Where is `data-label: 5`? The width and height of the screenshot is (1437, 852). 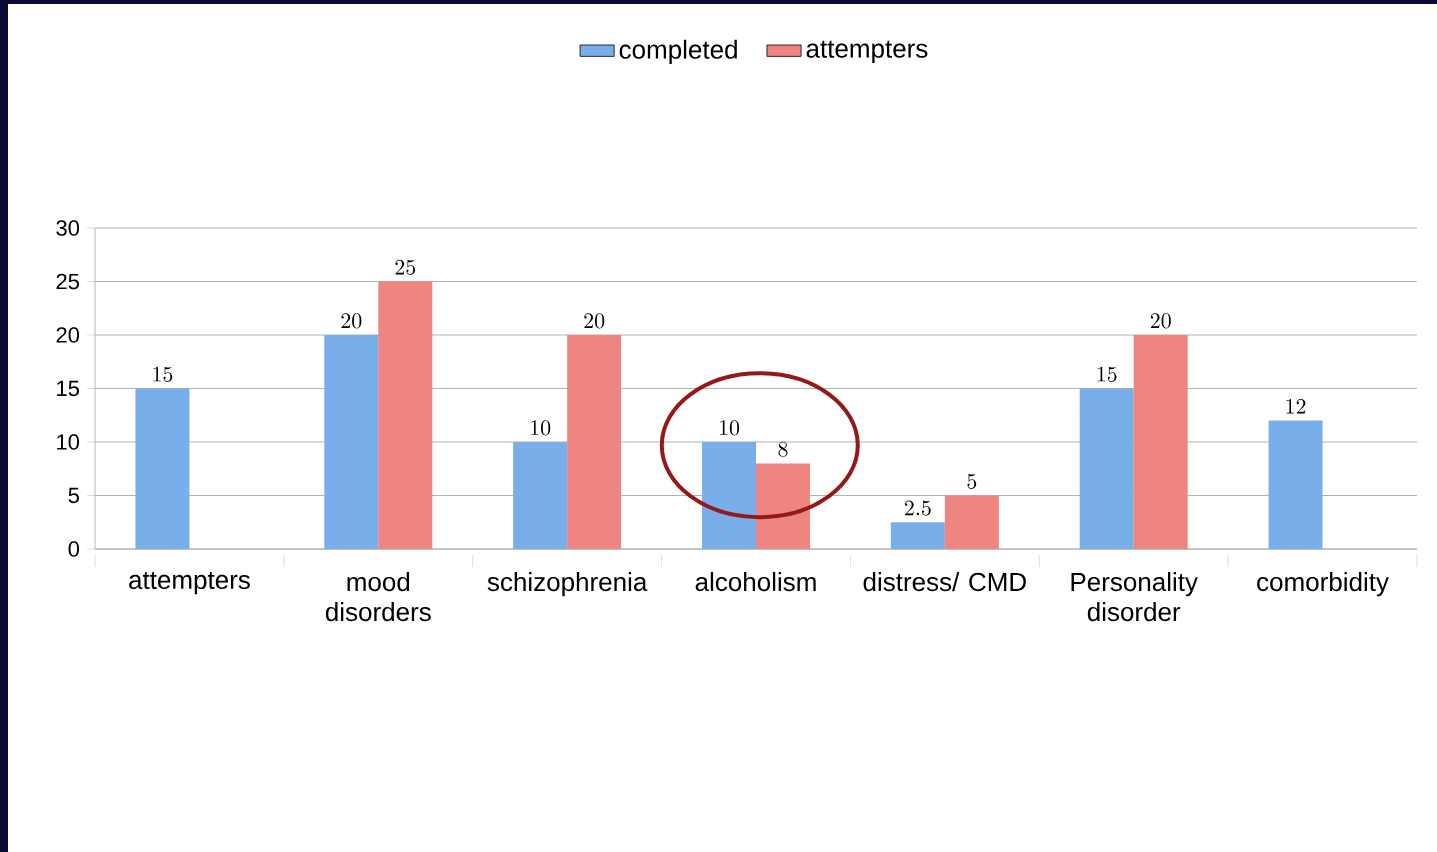 data-label: 5 is located at coordinates (972, 481).